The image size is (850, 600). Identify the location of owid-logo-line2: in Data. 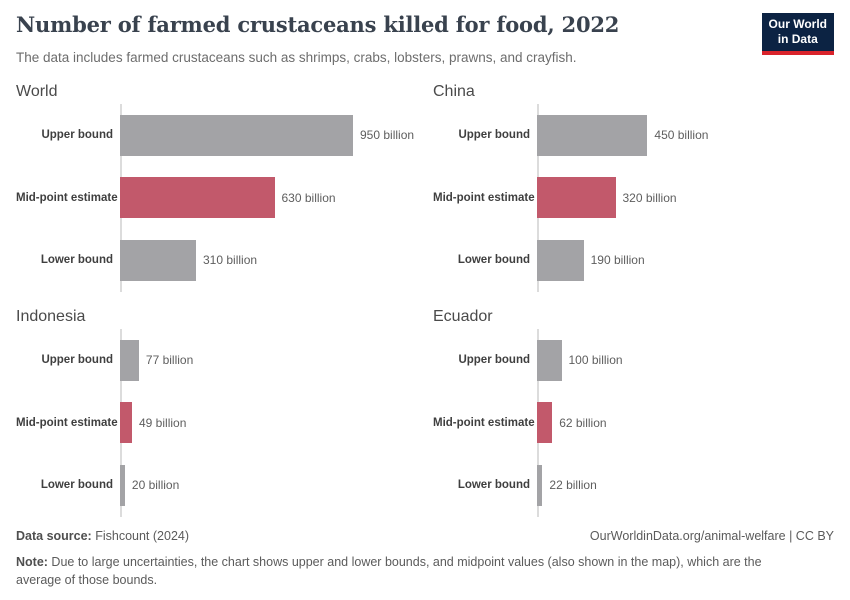
(797, 39).